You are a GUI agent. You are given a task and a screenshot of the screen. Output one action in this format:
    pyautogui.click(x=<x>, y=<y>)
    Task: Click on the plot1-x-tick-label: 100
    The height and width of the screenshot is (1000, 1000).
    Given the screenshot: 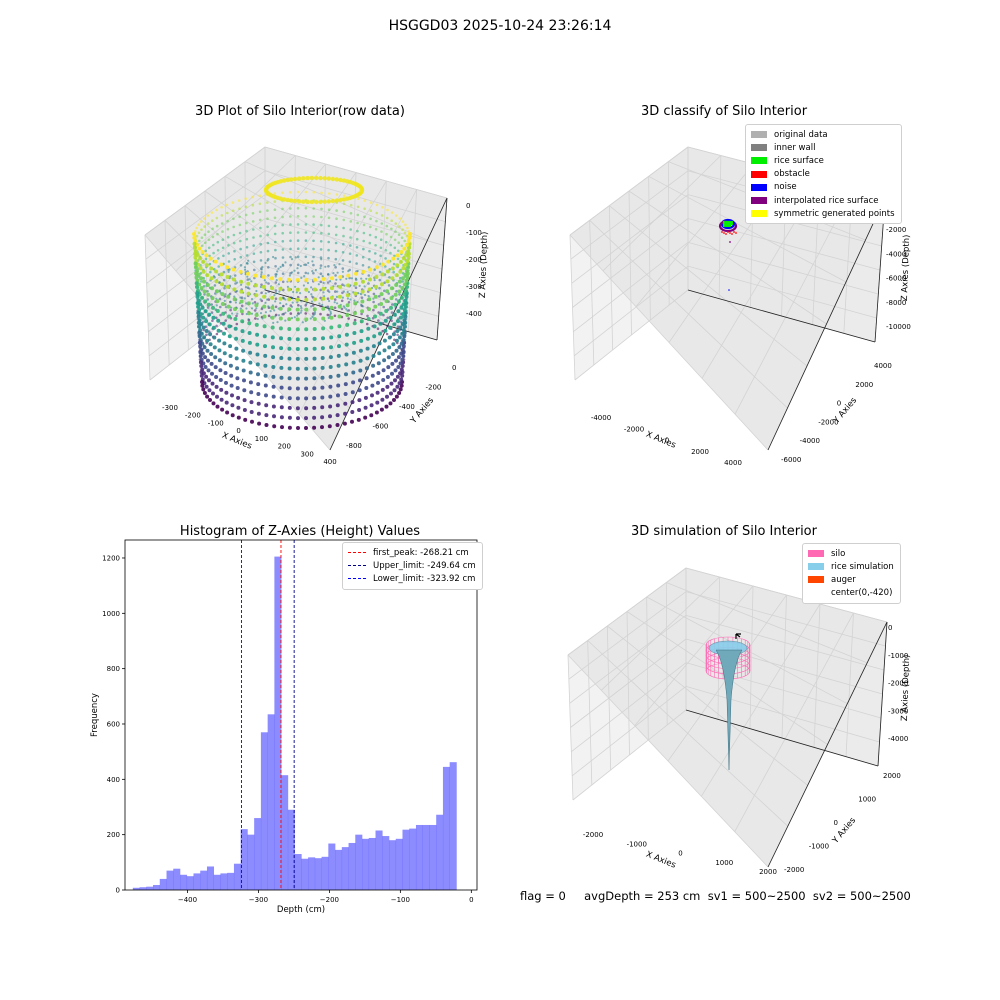 What is the action you would take?
    pyautogui.click(x=261, y=439)
    